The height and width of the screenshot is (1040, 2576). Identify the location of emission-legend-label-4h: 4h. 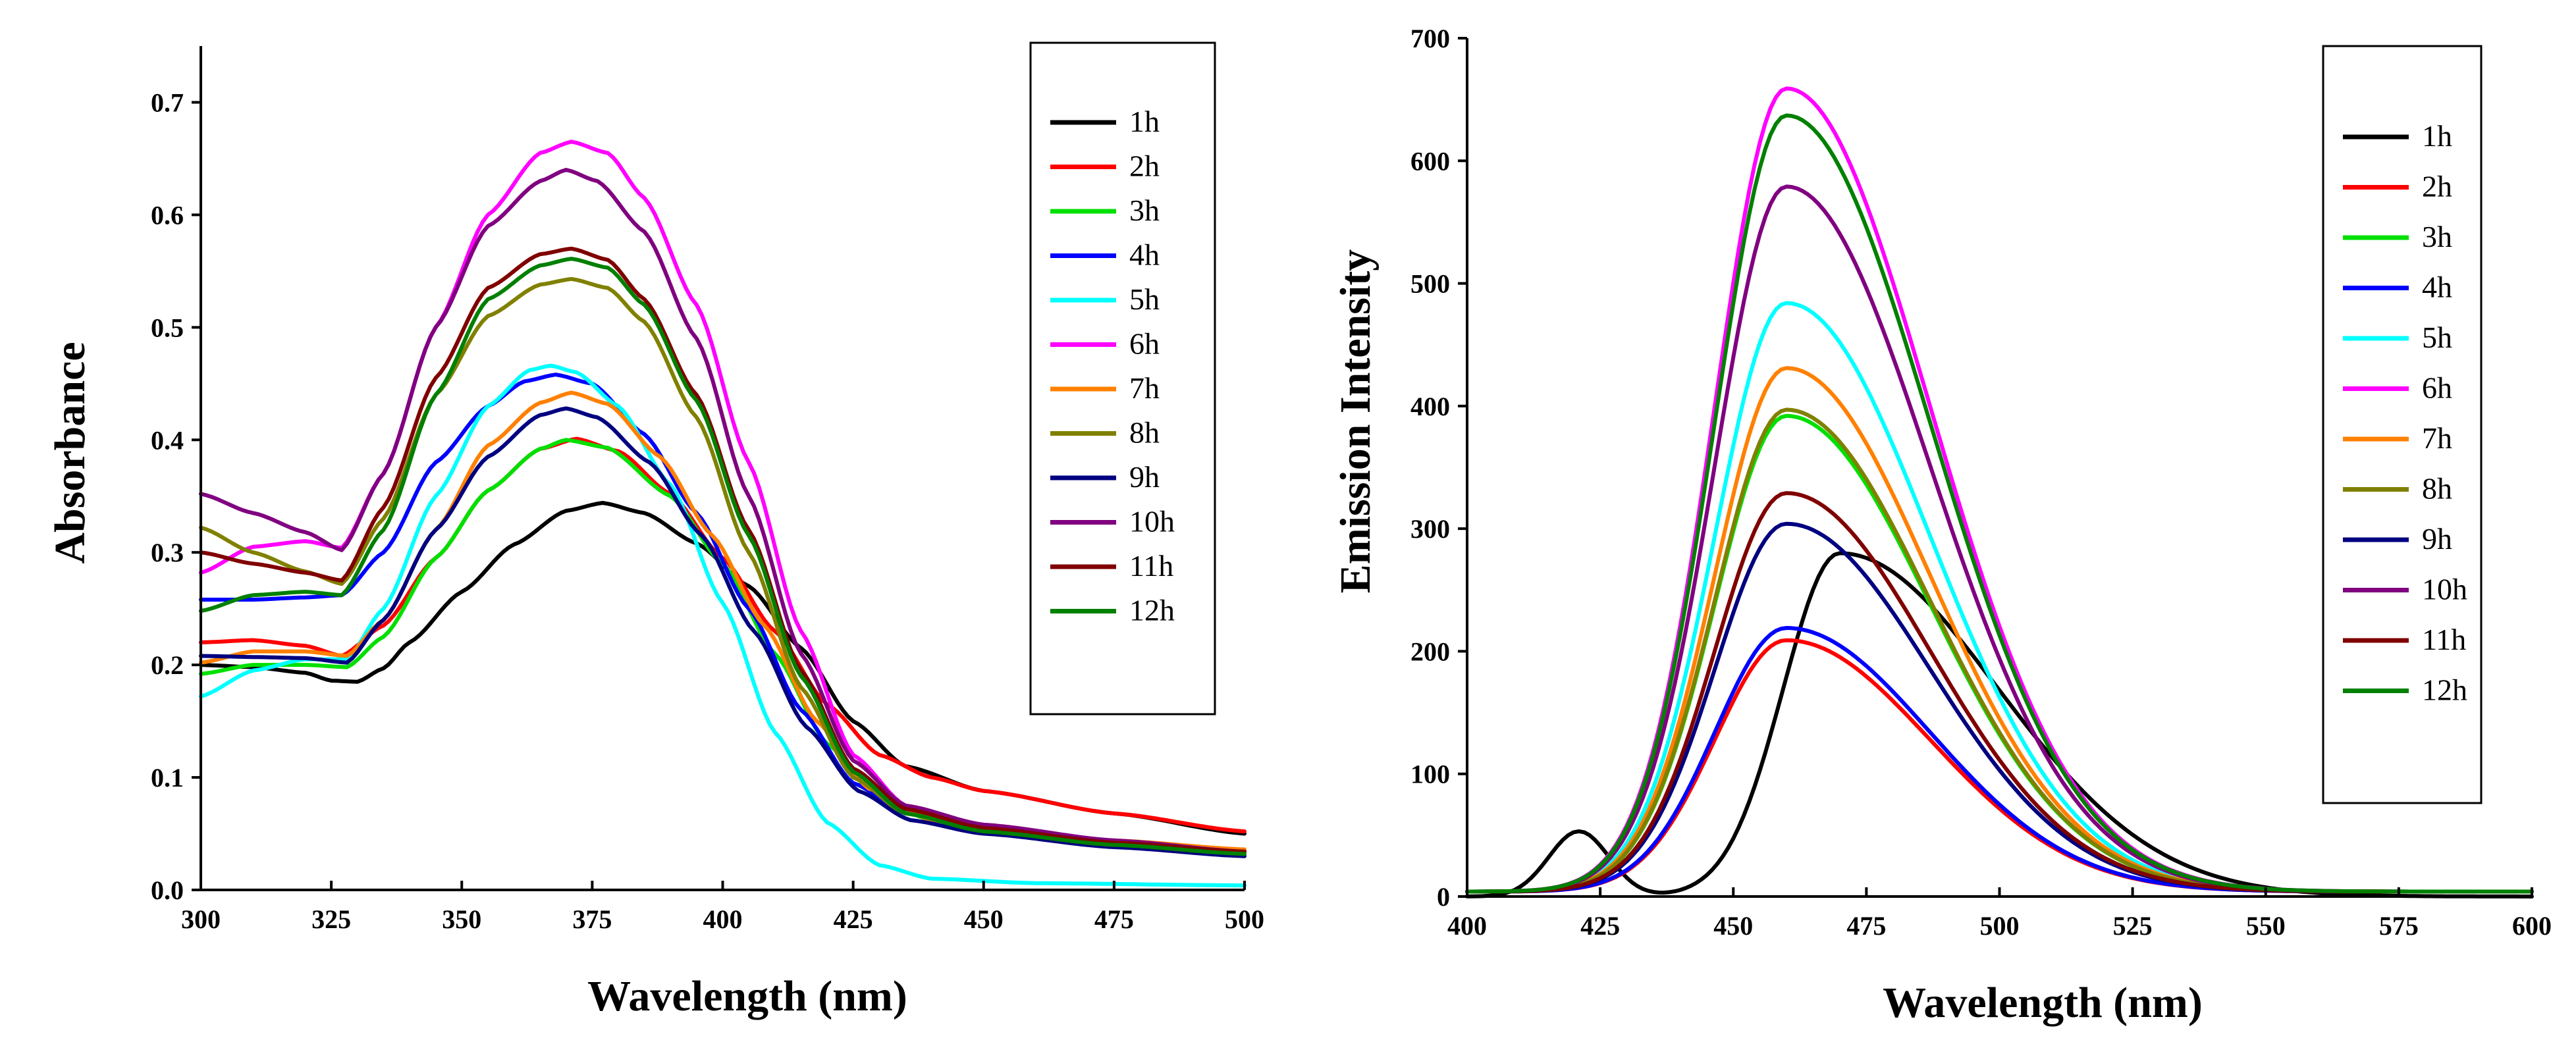
(2437, 287).